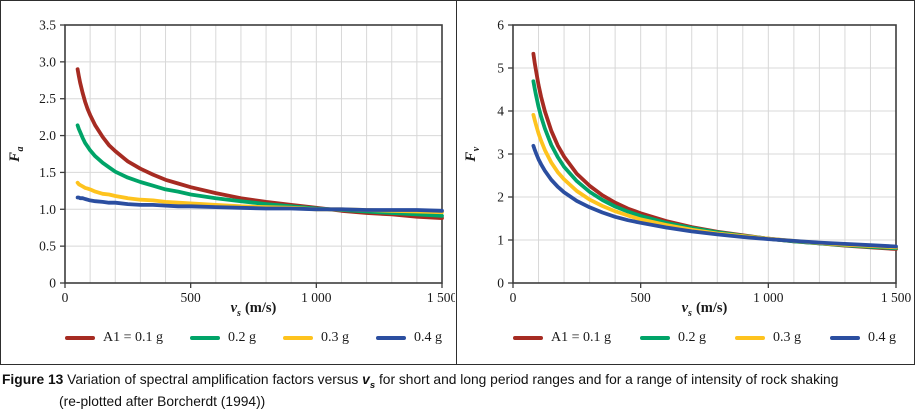 Image resolution: width=915 pixels, height=412 pixels. What do you see at coordinates (500, 111) in the screenshot?
I see `y-tick-label: 4` at bounding box center [500, 111].